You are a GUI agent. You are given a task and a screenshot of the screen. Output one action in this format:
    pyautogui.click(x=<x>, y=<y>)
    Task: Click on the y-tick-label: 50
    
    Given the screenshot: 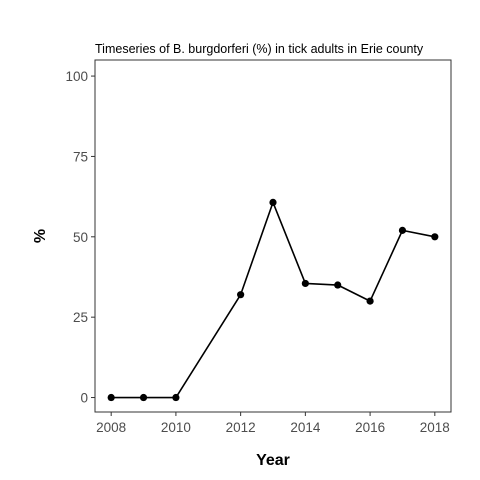 What is the action you would take?
    pyautogui.click(x=80, y=237)
    